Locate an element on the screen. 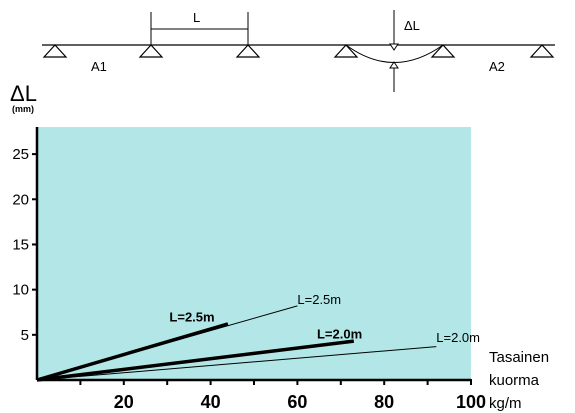 This screenshot has height=413, width=575. y-tick-label: 20 is located at coordinates (20, 199).